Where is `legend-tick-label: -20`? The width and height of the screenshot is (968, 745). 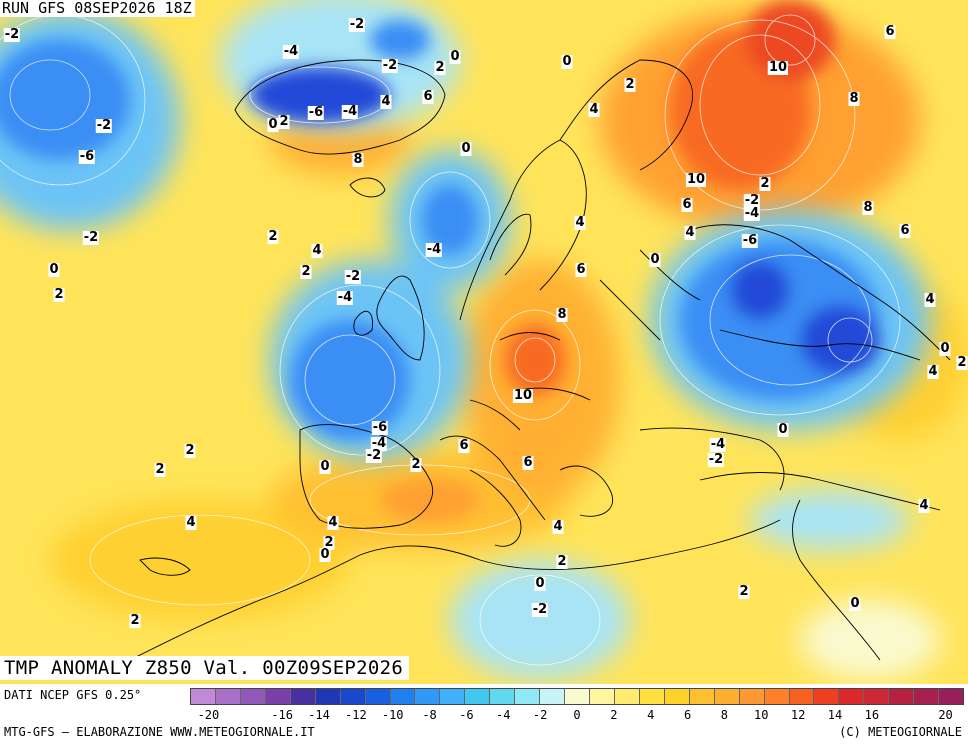
legend-tick-label: -20 is located at coordinates (208, 715).